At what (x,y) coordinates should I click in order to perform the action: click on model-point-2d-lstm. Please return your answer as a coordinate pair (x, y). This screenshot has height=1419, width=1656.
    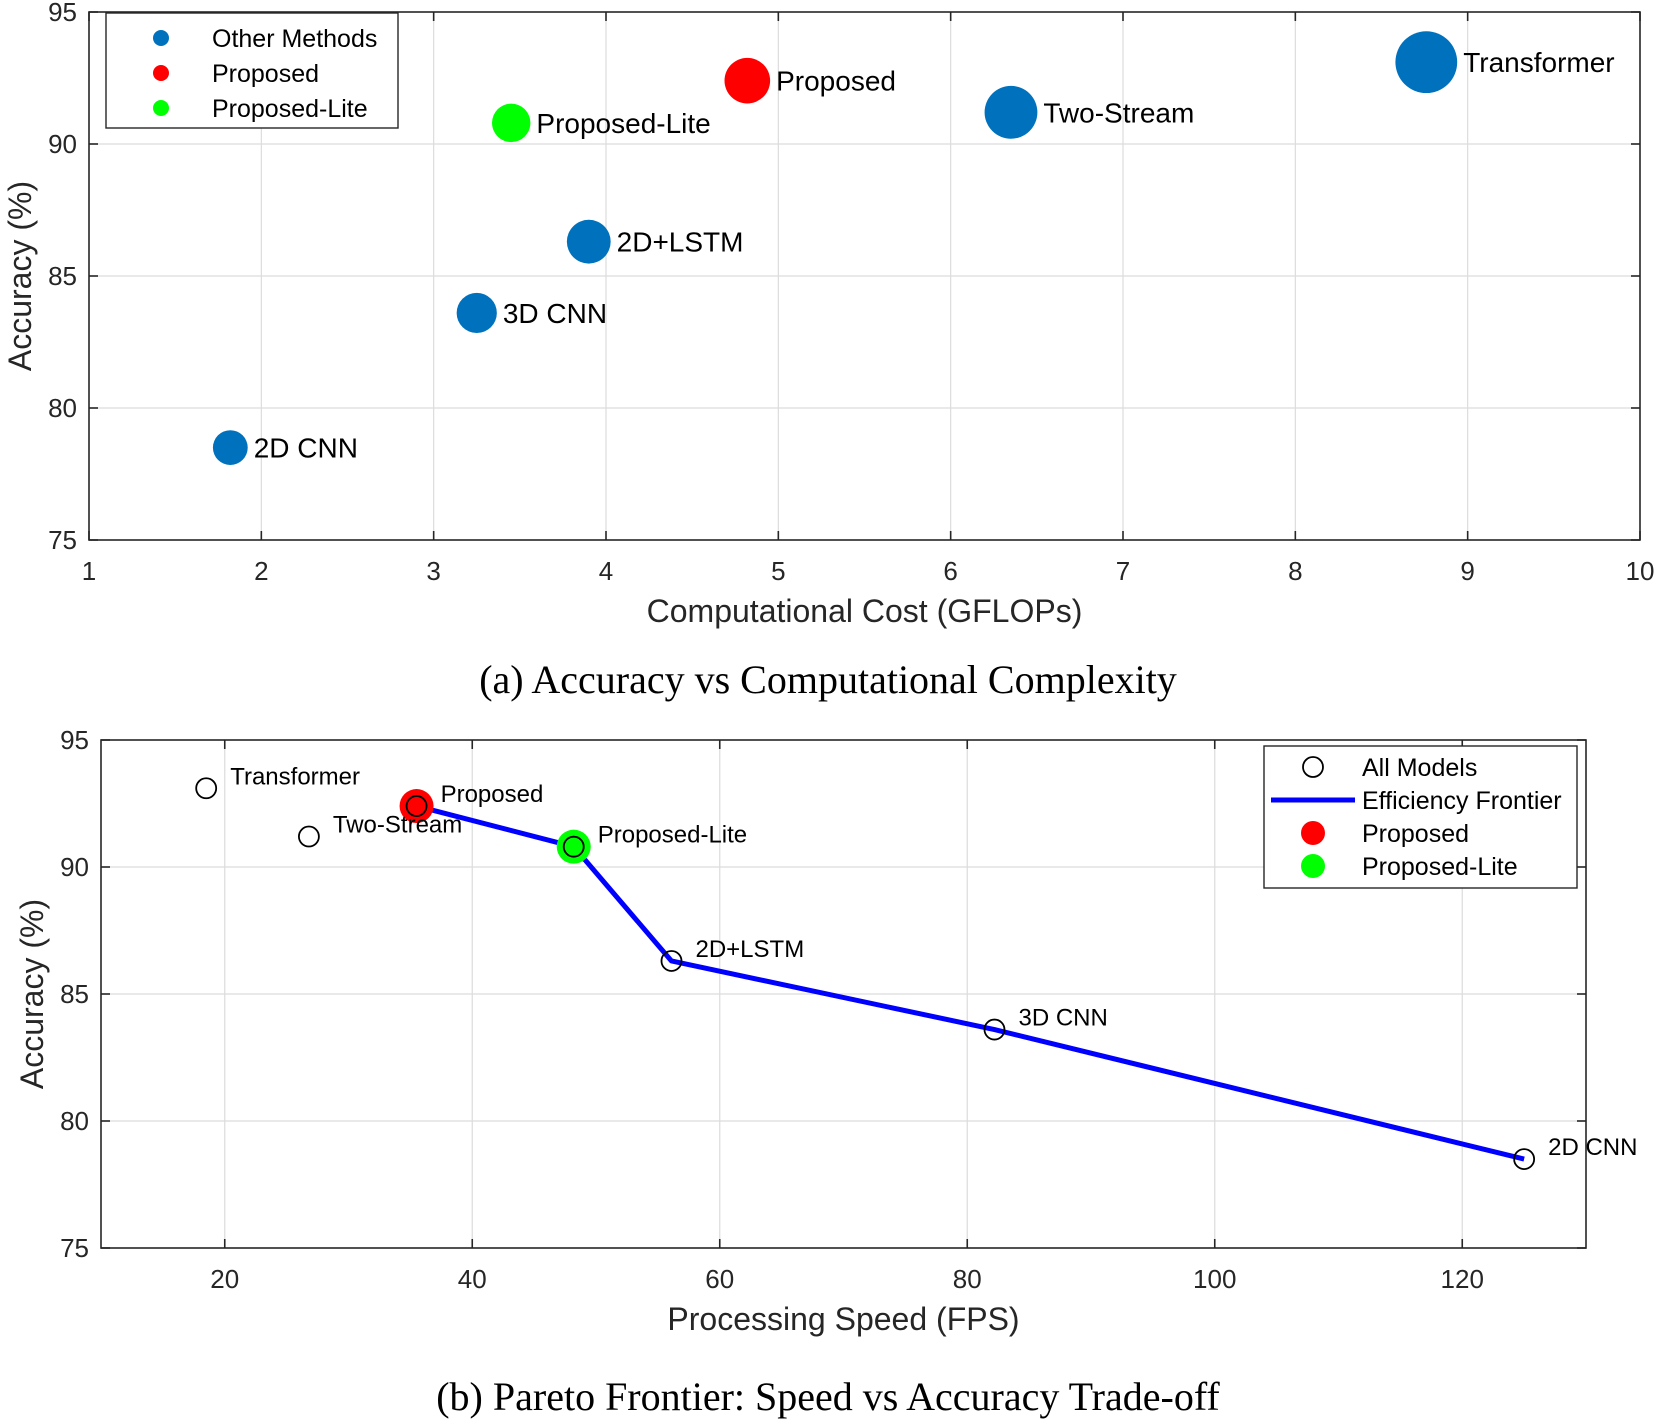
    Looking at the image, I should click on (671, 961).